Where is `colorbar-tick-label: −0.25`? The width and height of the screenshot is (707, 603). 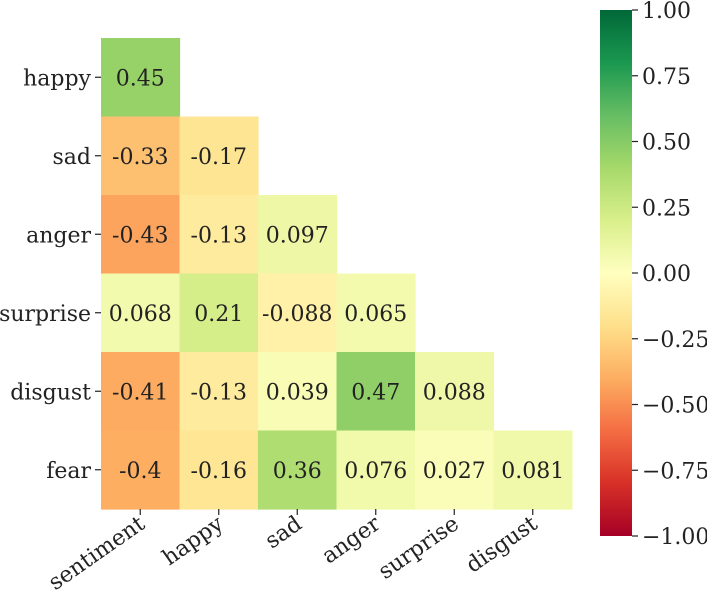 colorbar-tick-label: −0.25 is located at coordinates (674, 340).